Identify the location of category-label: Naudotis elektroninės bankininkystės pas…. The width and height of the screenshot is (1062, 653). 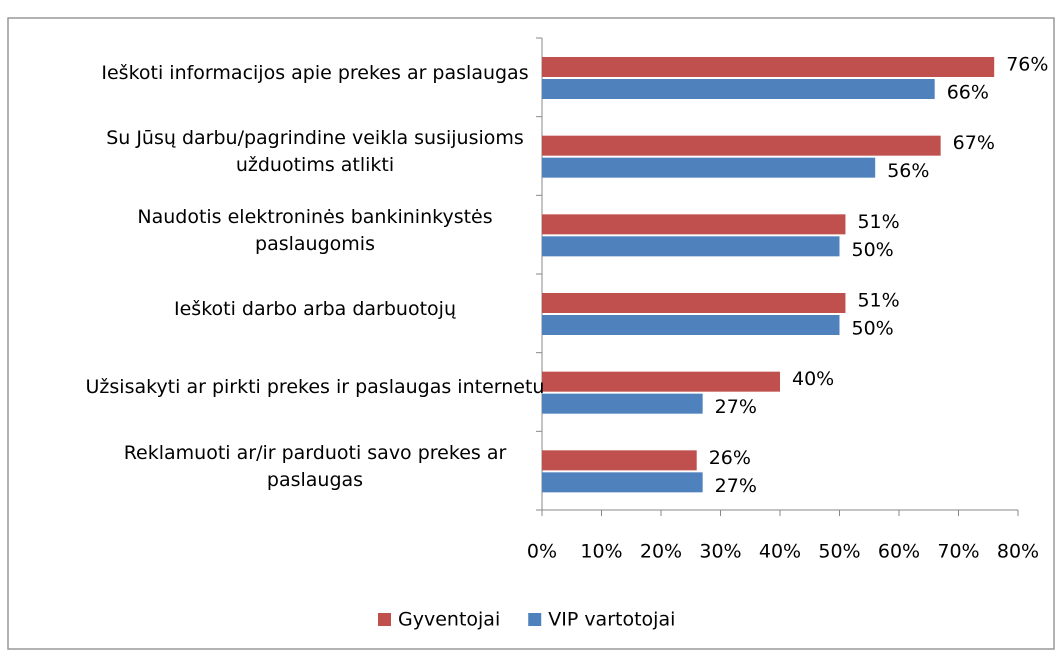
(315, 230).